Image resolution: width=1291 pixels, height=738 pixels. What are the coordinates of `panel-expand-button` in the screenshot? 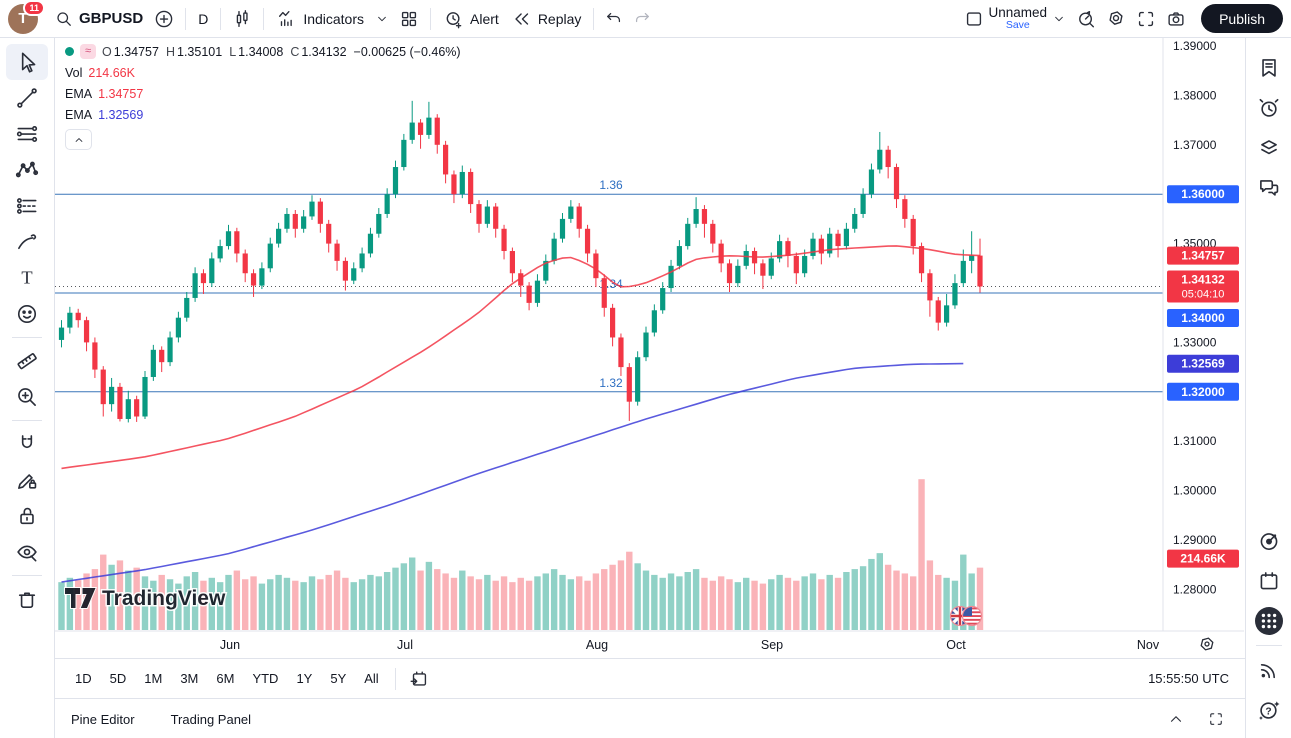 It's located at (1176, 719).